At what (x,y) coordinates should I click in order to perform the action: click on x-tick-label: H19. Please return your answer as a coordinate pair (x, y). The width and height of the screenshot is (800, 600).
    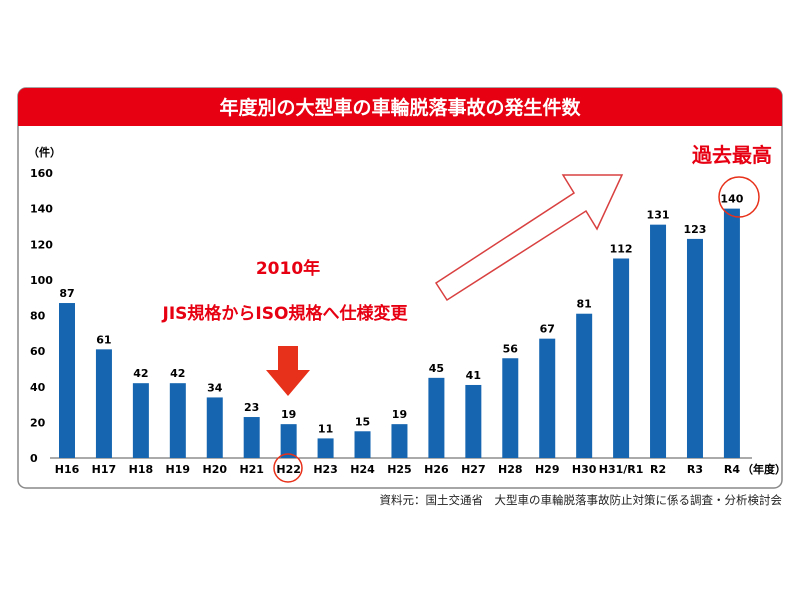
    Looking at the image, I should click on (178, 469).